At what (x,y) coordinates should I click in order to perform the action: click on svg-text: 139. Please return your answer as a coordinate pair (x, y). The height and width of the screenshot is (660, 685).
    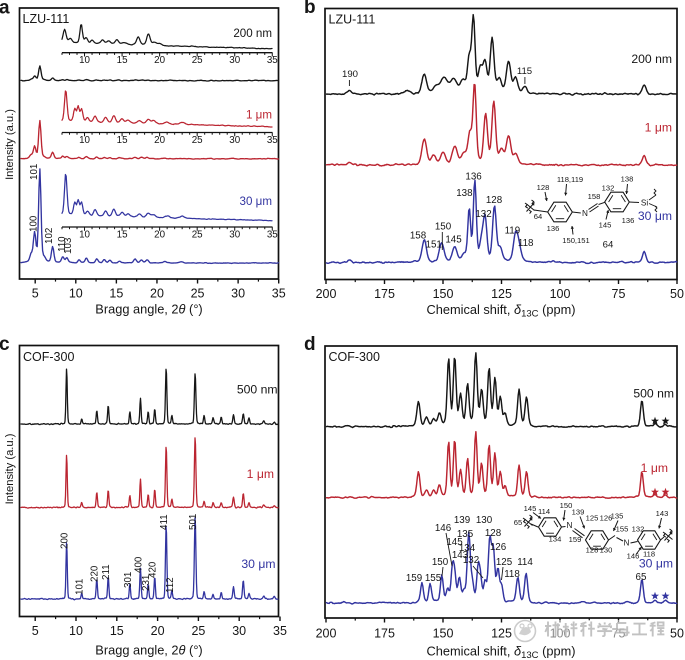
    Looking at the image, I should click on (462, 520).